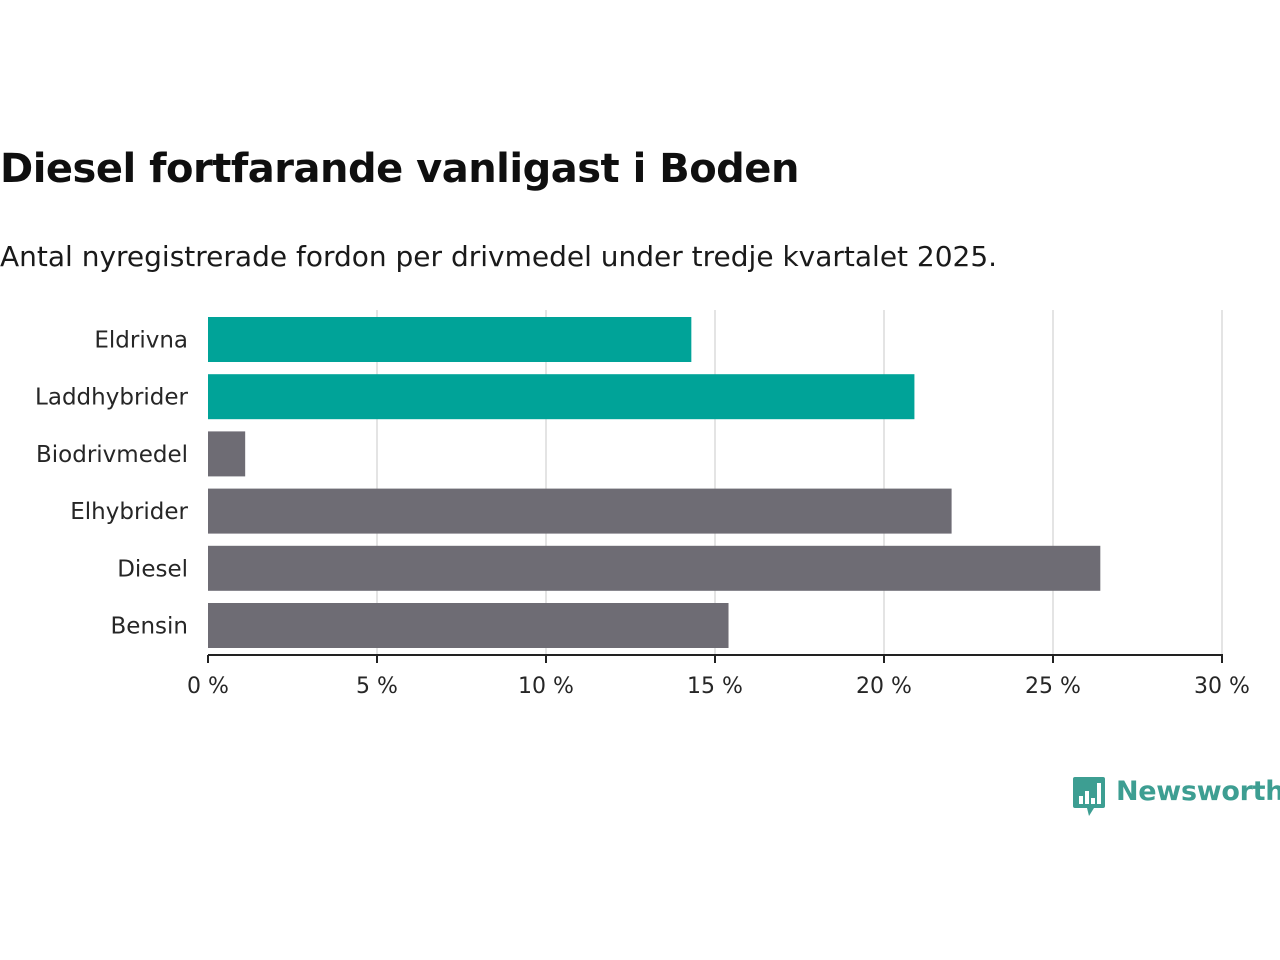  I want to click on bar-chart-bubble-icon, so click(1089, 796).